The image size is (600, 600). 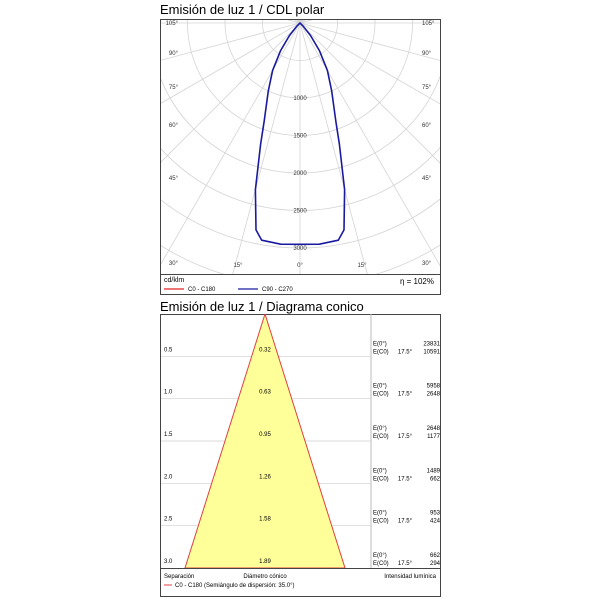 What do you see at coordinates (174, 126) in the screenshot?
I see `polar-angle-label-left: 60°` at bounding box center [174, 126].